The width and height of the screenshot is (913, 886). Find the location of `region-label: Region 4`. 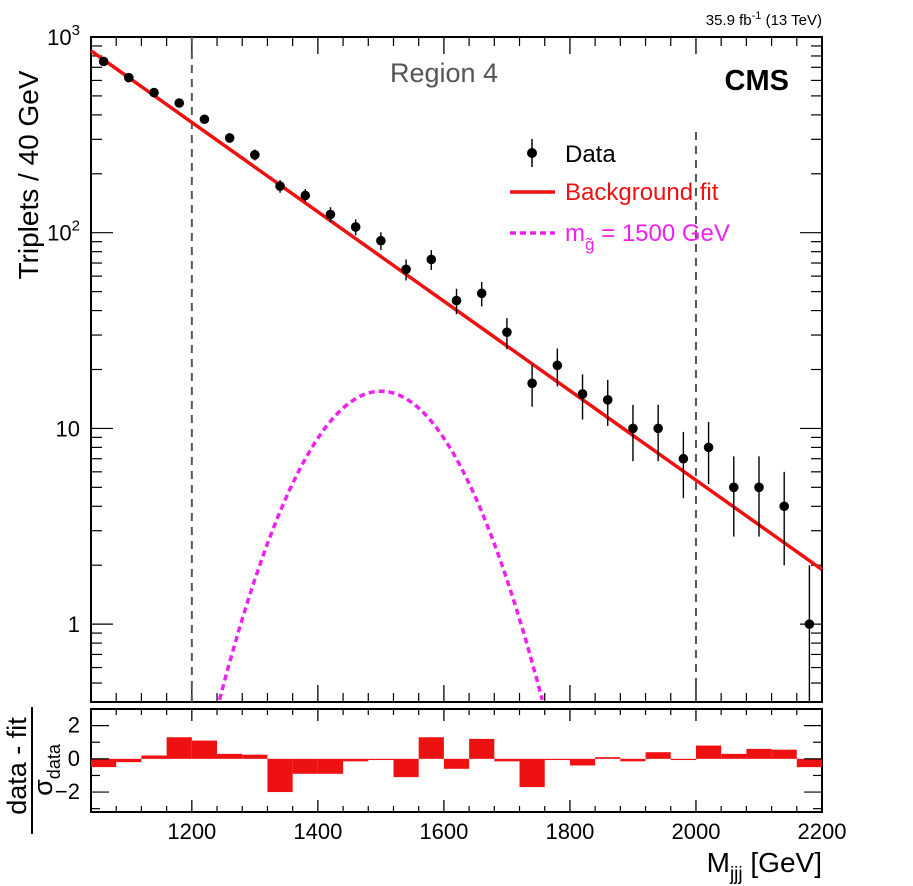

region-label: Region 4 is located at coordinates (444, 73).